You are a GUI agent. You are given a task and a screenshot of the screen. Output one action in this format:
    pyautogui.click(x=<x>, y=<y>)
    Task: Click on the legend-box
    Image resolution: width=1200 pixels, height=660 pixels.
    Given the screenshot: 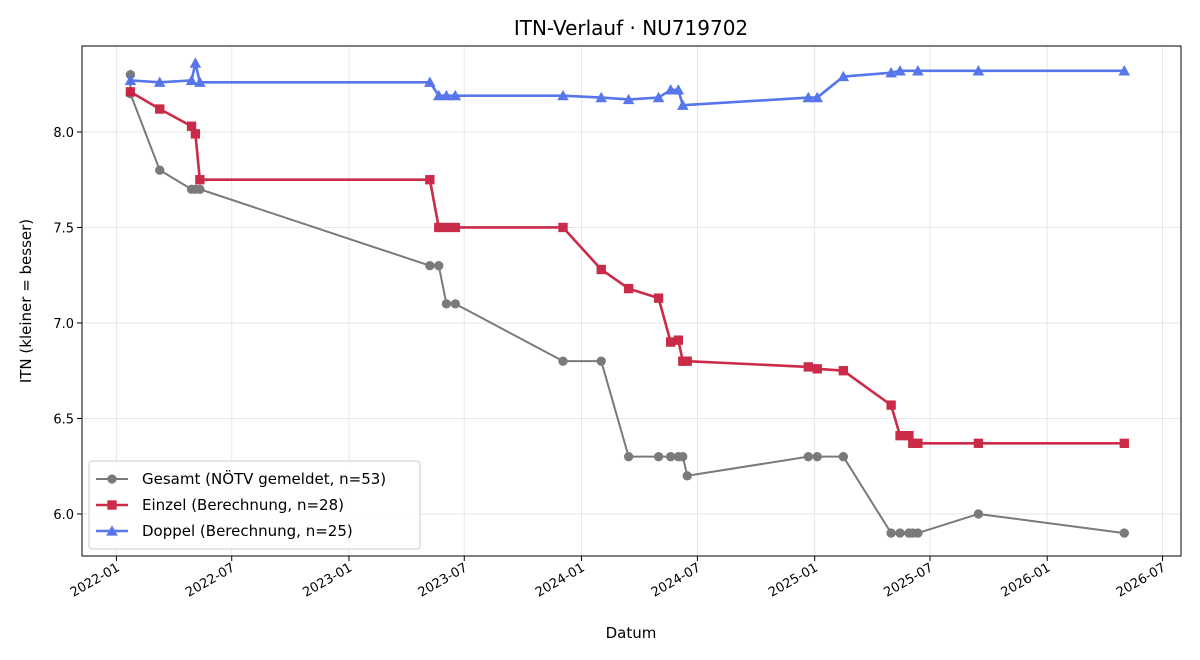 What is the action you would take?
    pyautogui.click(x=254, y=505)
    